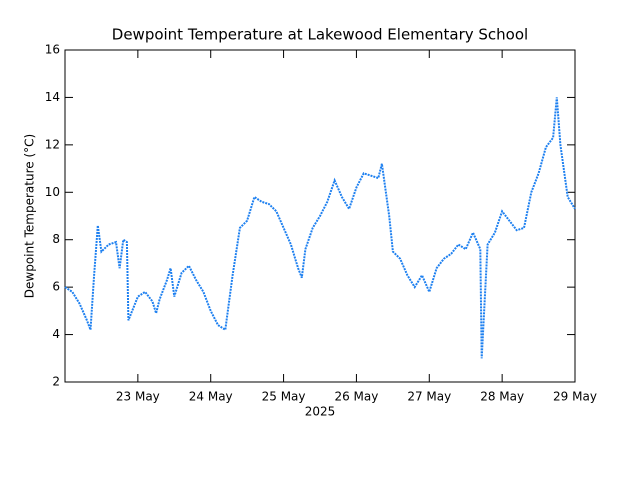 Image resolution: width=640 pixels, height=480 pixels. Describe the element at coordinates (52, 192) in the screenshot. I see `y-tick-label: 10` at that location.